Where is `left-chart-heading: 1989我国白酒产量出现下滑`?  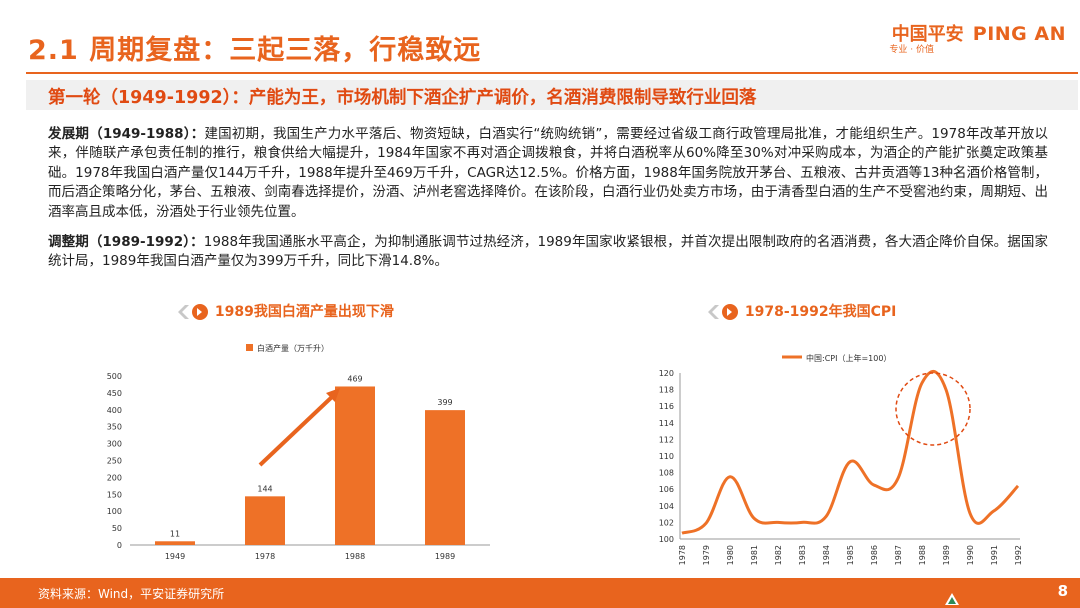 left-chart-heading: 1989我国白酒产量出现下滑 is located at coordinates (285, 311).